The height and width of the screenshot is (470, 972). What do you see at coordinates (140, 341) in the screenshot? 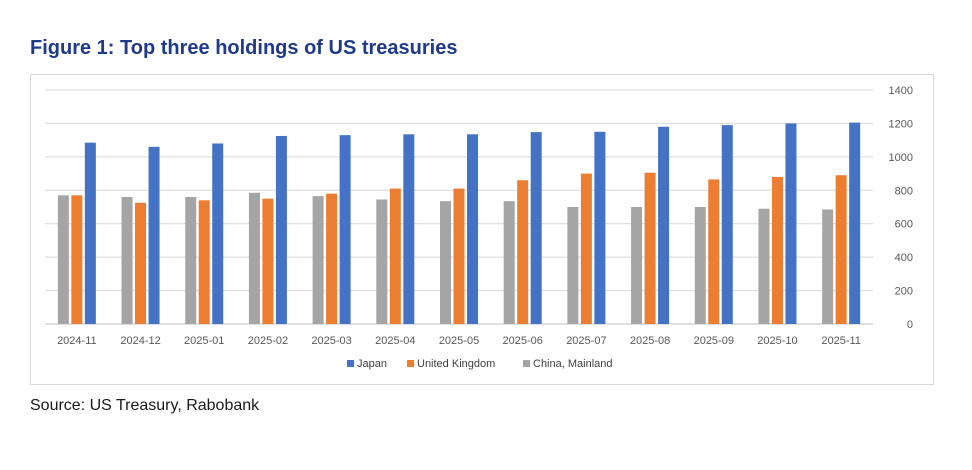
I see `x-tick-label: 2024-12` at bounding box center [140, 341].